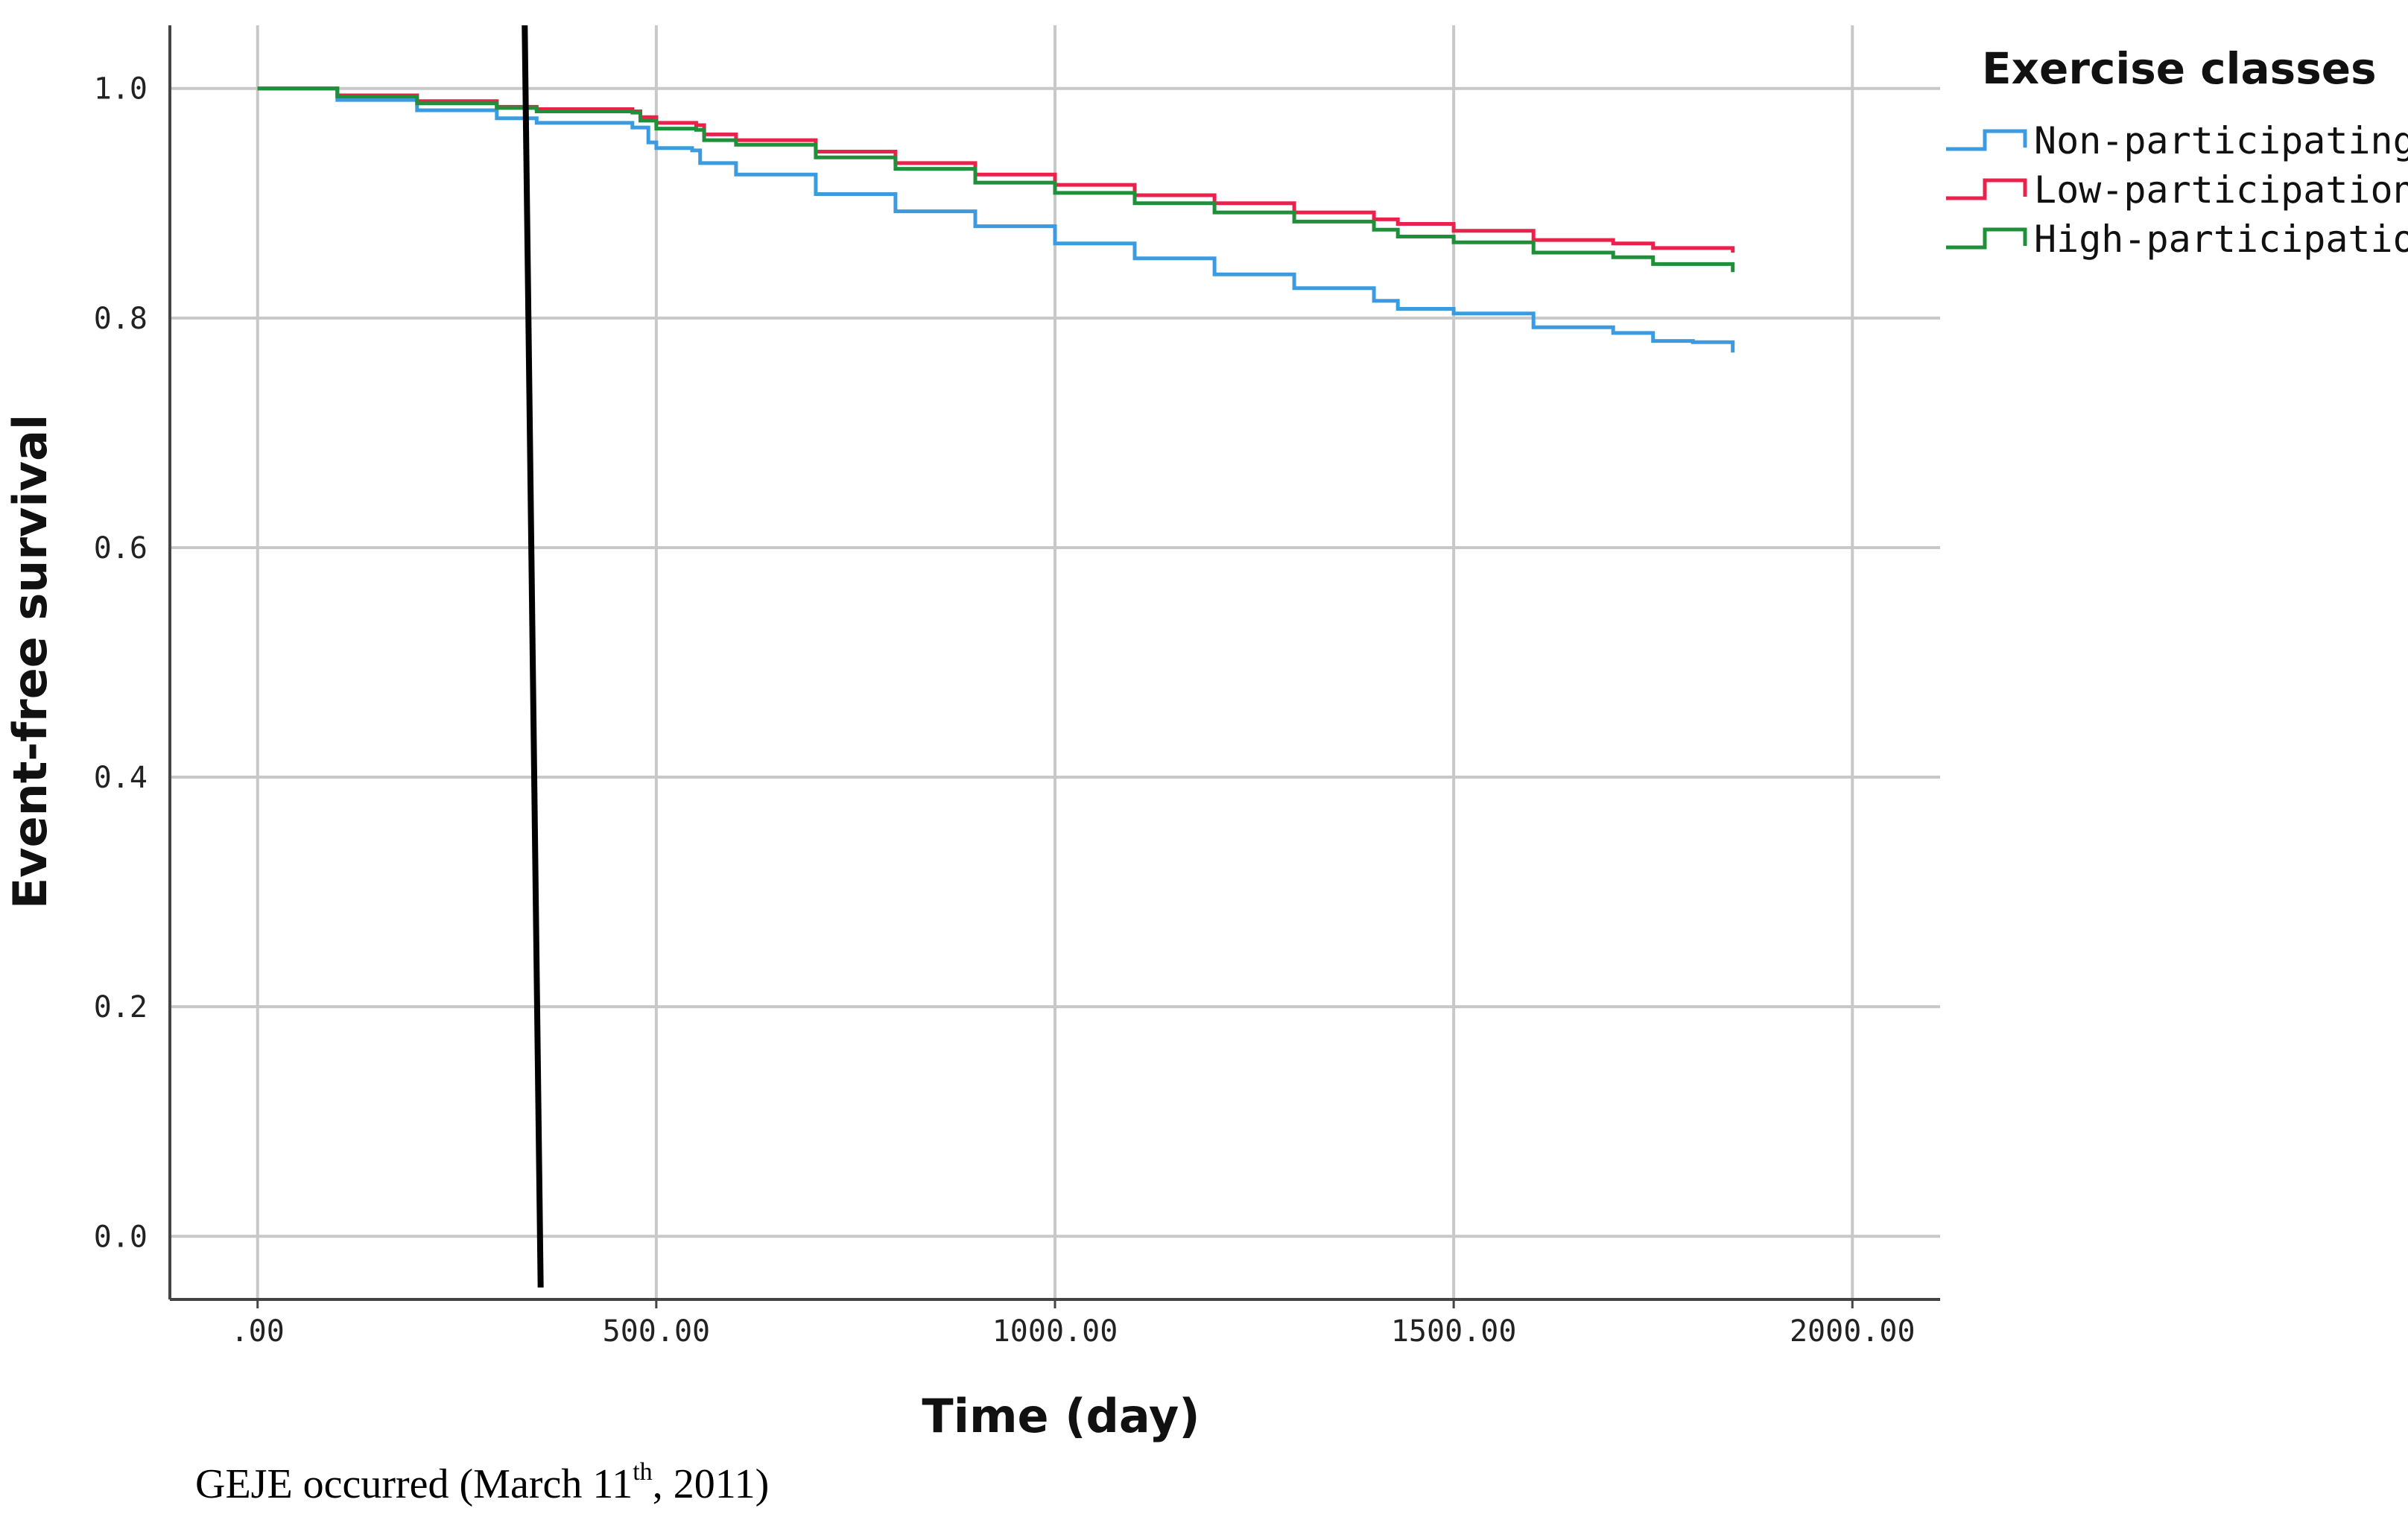 This screenshot has height=1517, width=2408. Describe the element at coordinates (414, 1484) in the screenshot. I see `event-annotation-main: GEJE occurred (March 11` at that location.